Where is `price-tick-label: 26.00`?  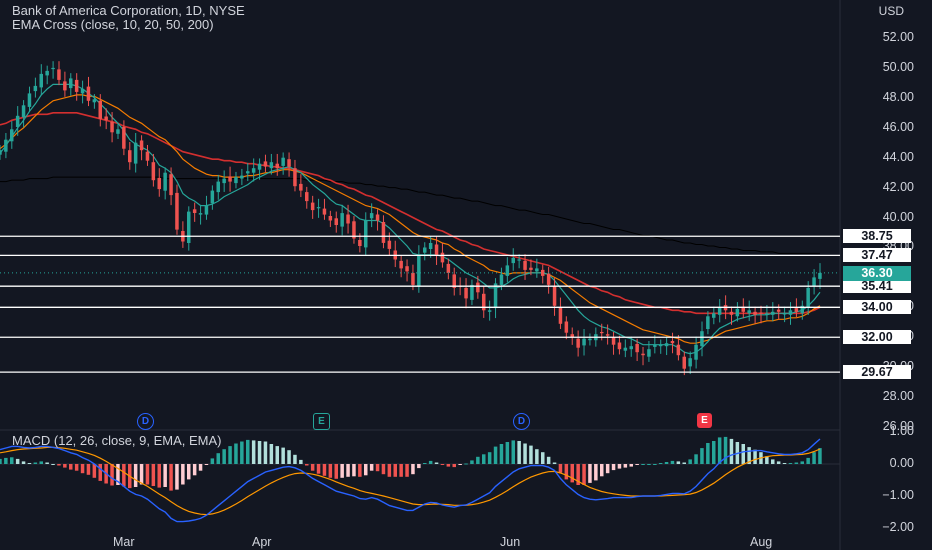
price-tick-label: 26.00 is located at coordinates (898, 426).